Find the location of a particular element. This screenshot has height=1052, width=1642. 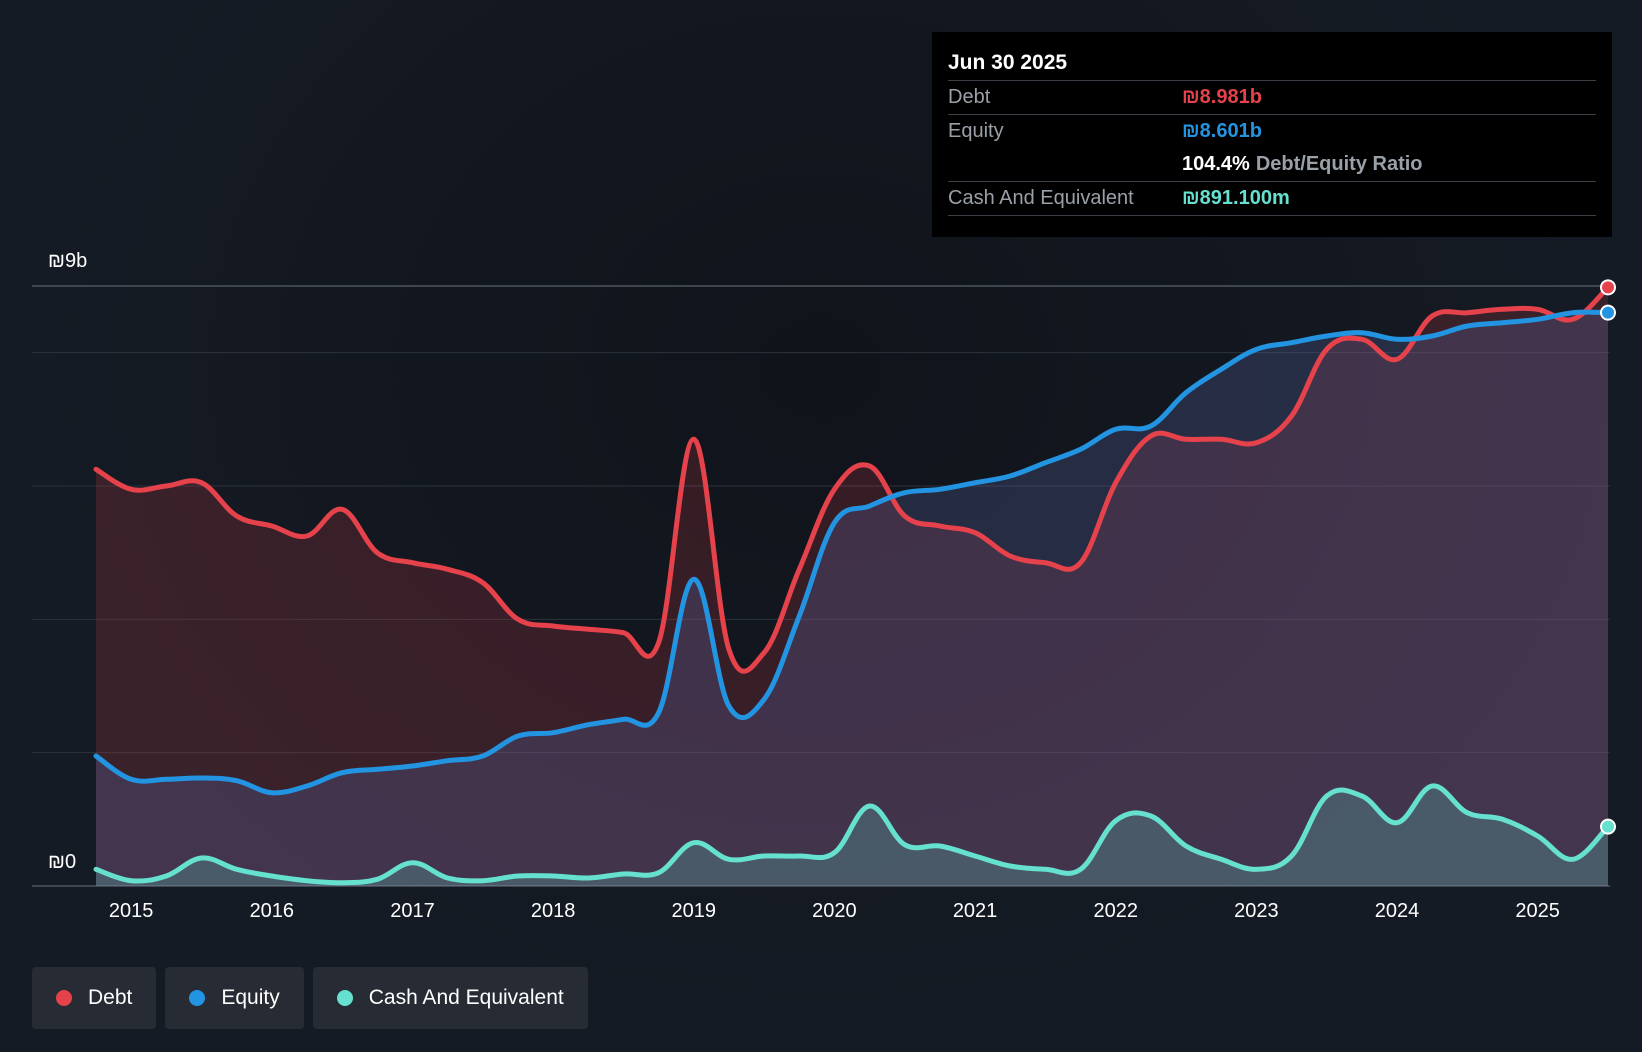

tooltip-equity-value: ₪8.601b is located at coordinates (1222, 131).